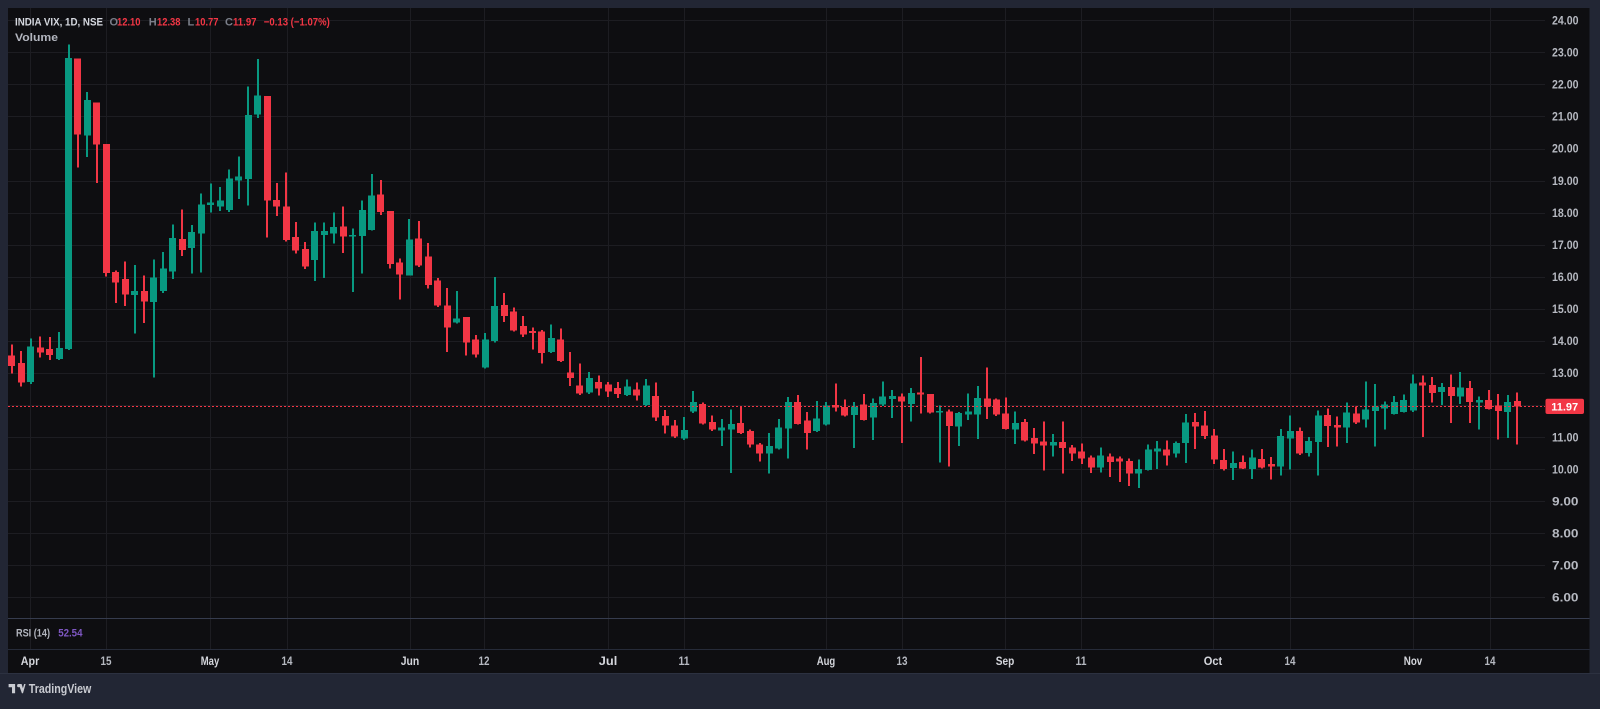  Describe the element at coordinates (1005, 661) in the screenshot. I see `svg-text: Sep` at that location.